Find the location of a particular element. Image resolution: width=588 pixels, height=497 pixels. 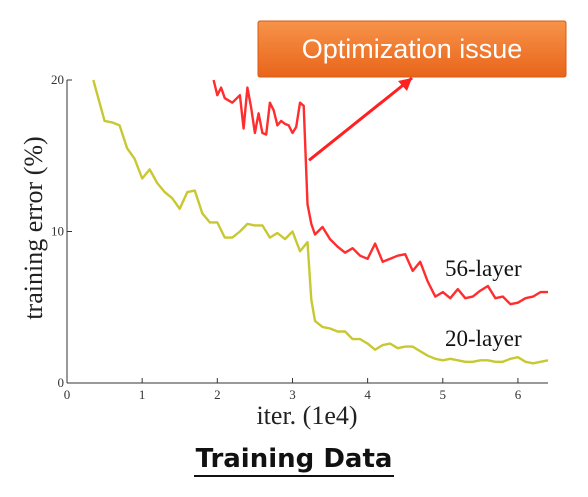

caption-text: Training Data is located at coordinates (294, 460).